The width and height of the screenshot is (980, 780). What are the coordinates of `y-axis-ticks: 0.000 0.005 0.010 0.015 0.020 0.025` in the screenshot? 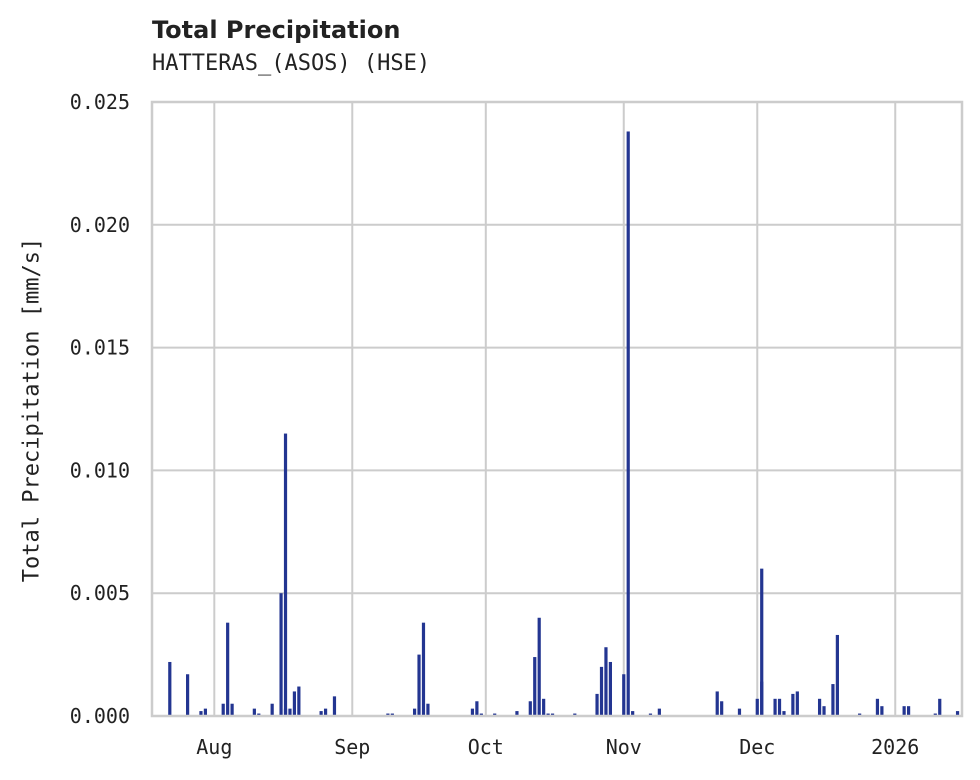 It's located at (100, 409).